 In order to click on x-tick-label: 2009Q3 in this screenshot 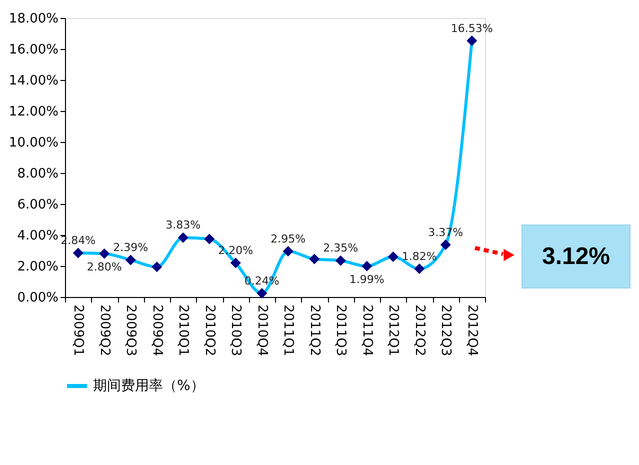, I will do `click(130, 330)`.